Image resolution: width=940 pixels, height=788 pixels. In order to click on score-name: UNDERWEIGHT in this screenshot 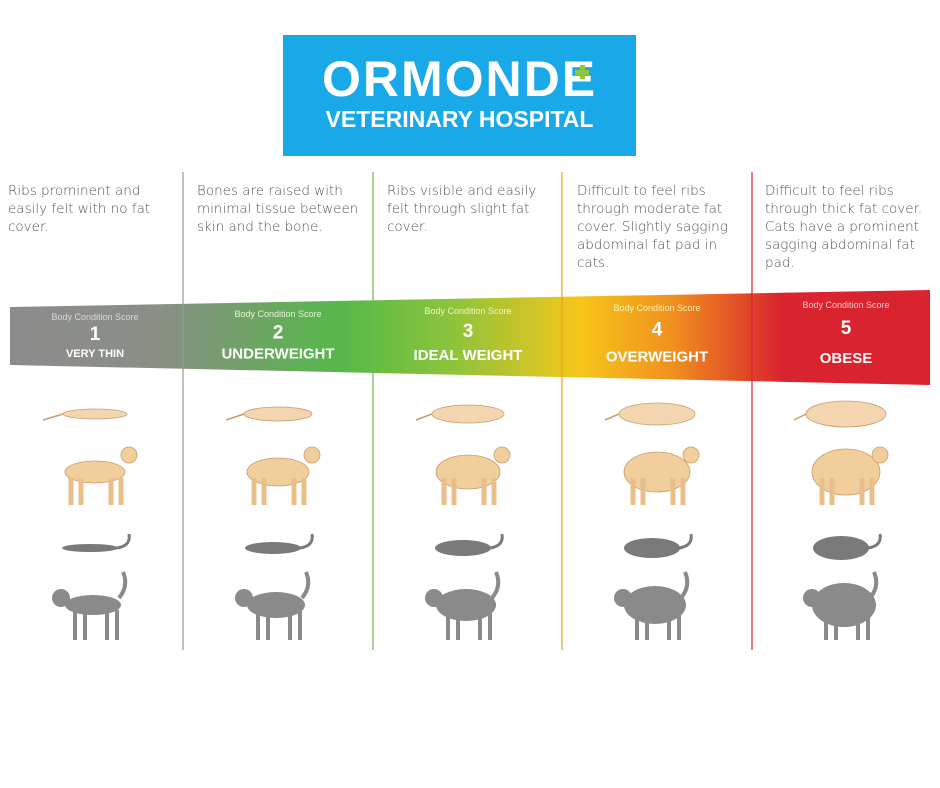, I will do `click(277, 354)`.